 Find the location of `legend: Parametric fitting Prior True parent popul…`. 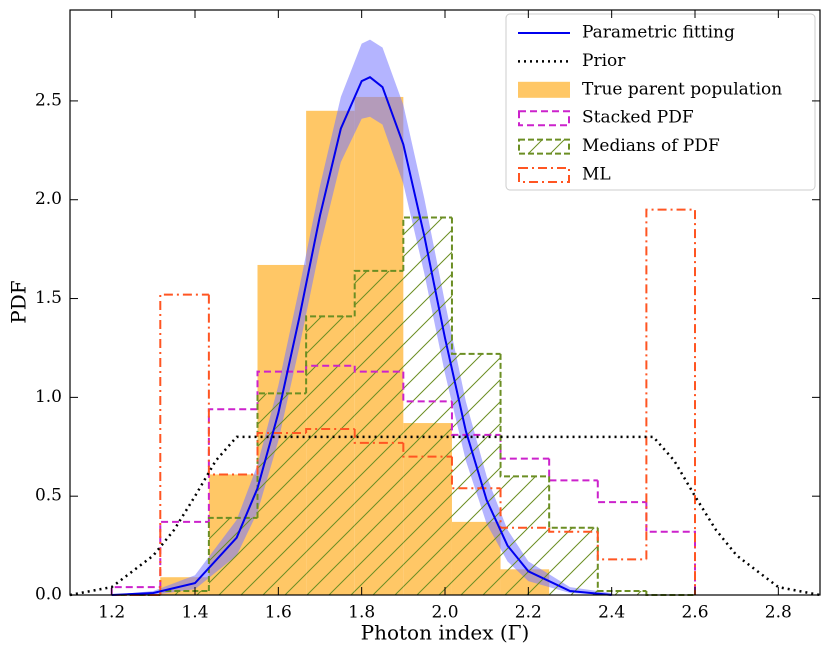

legend: Parametric fitting Prior True parent popul… is located at coordinates (660, 102).